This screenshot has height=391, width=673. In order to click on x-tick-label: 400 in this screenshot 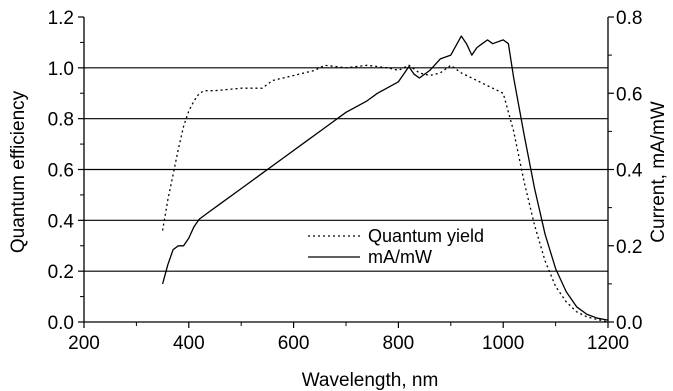, I will do `click(189, 343)`.